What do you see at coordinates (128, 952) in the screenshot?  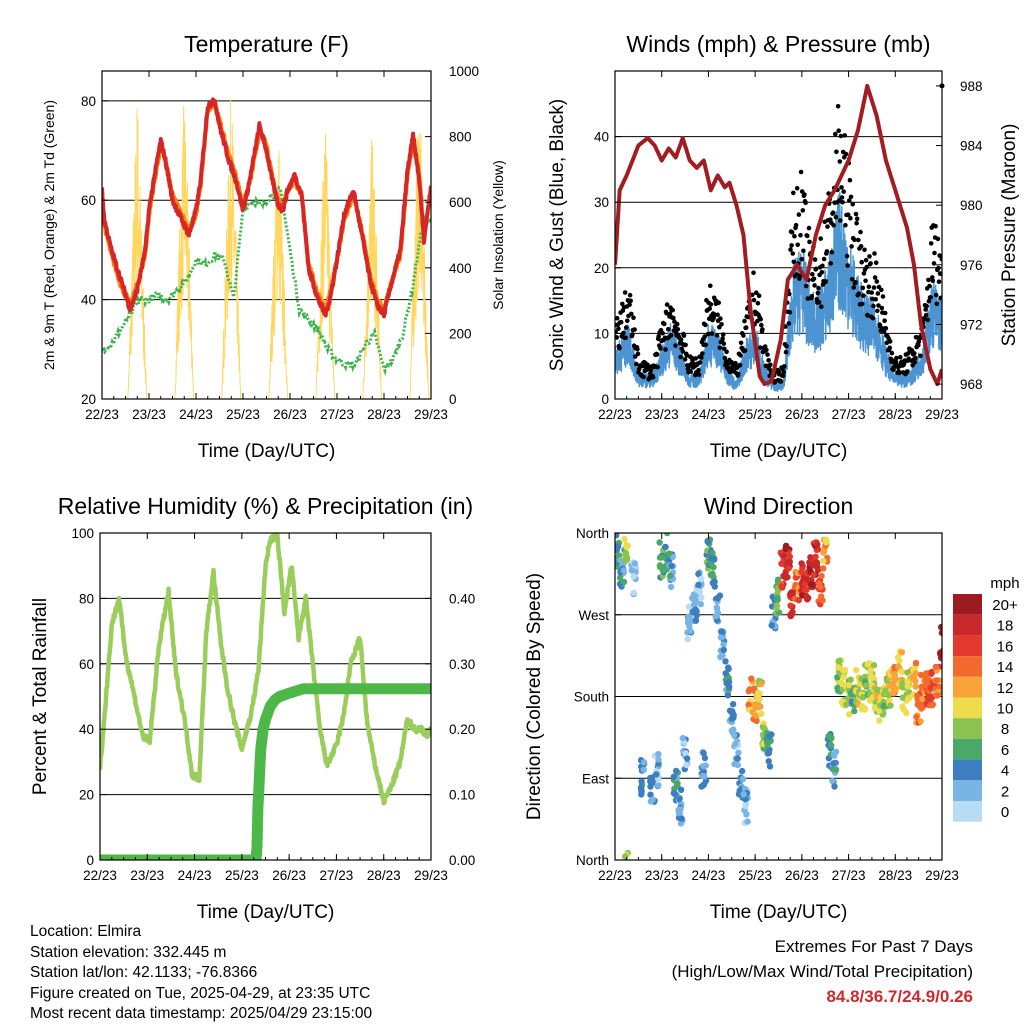 I see `station-elevation: Station elevation: 332.445 m` at bounding box center [128, 952].